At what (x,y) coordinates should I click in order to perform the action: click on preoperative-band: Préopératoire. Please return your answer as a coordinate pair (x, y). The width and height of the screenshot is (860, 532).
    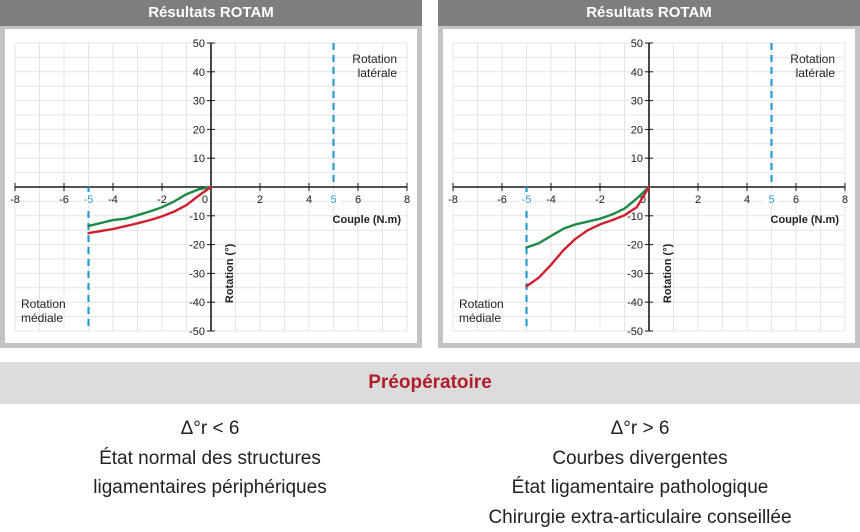
    Looking at the image, I should click on (430, 383).